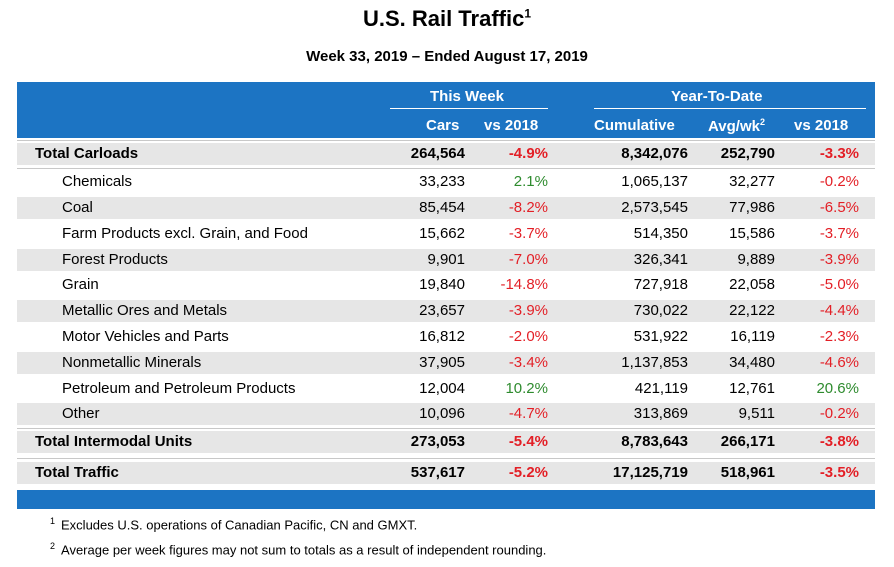  What do you see at coordinates (654, 207) in the screenshot?
I see `cell-cumulative: 2,573,545` at bounding box center [654, 207].